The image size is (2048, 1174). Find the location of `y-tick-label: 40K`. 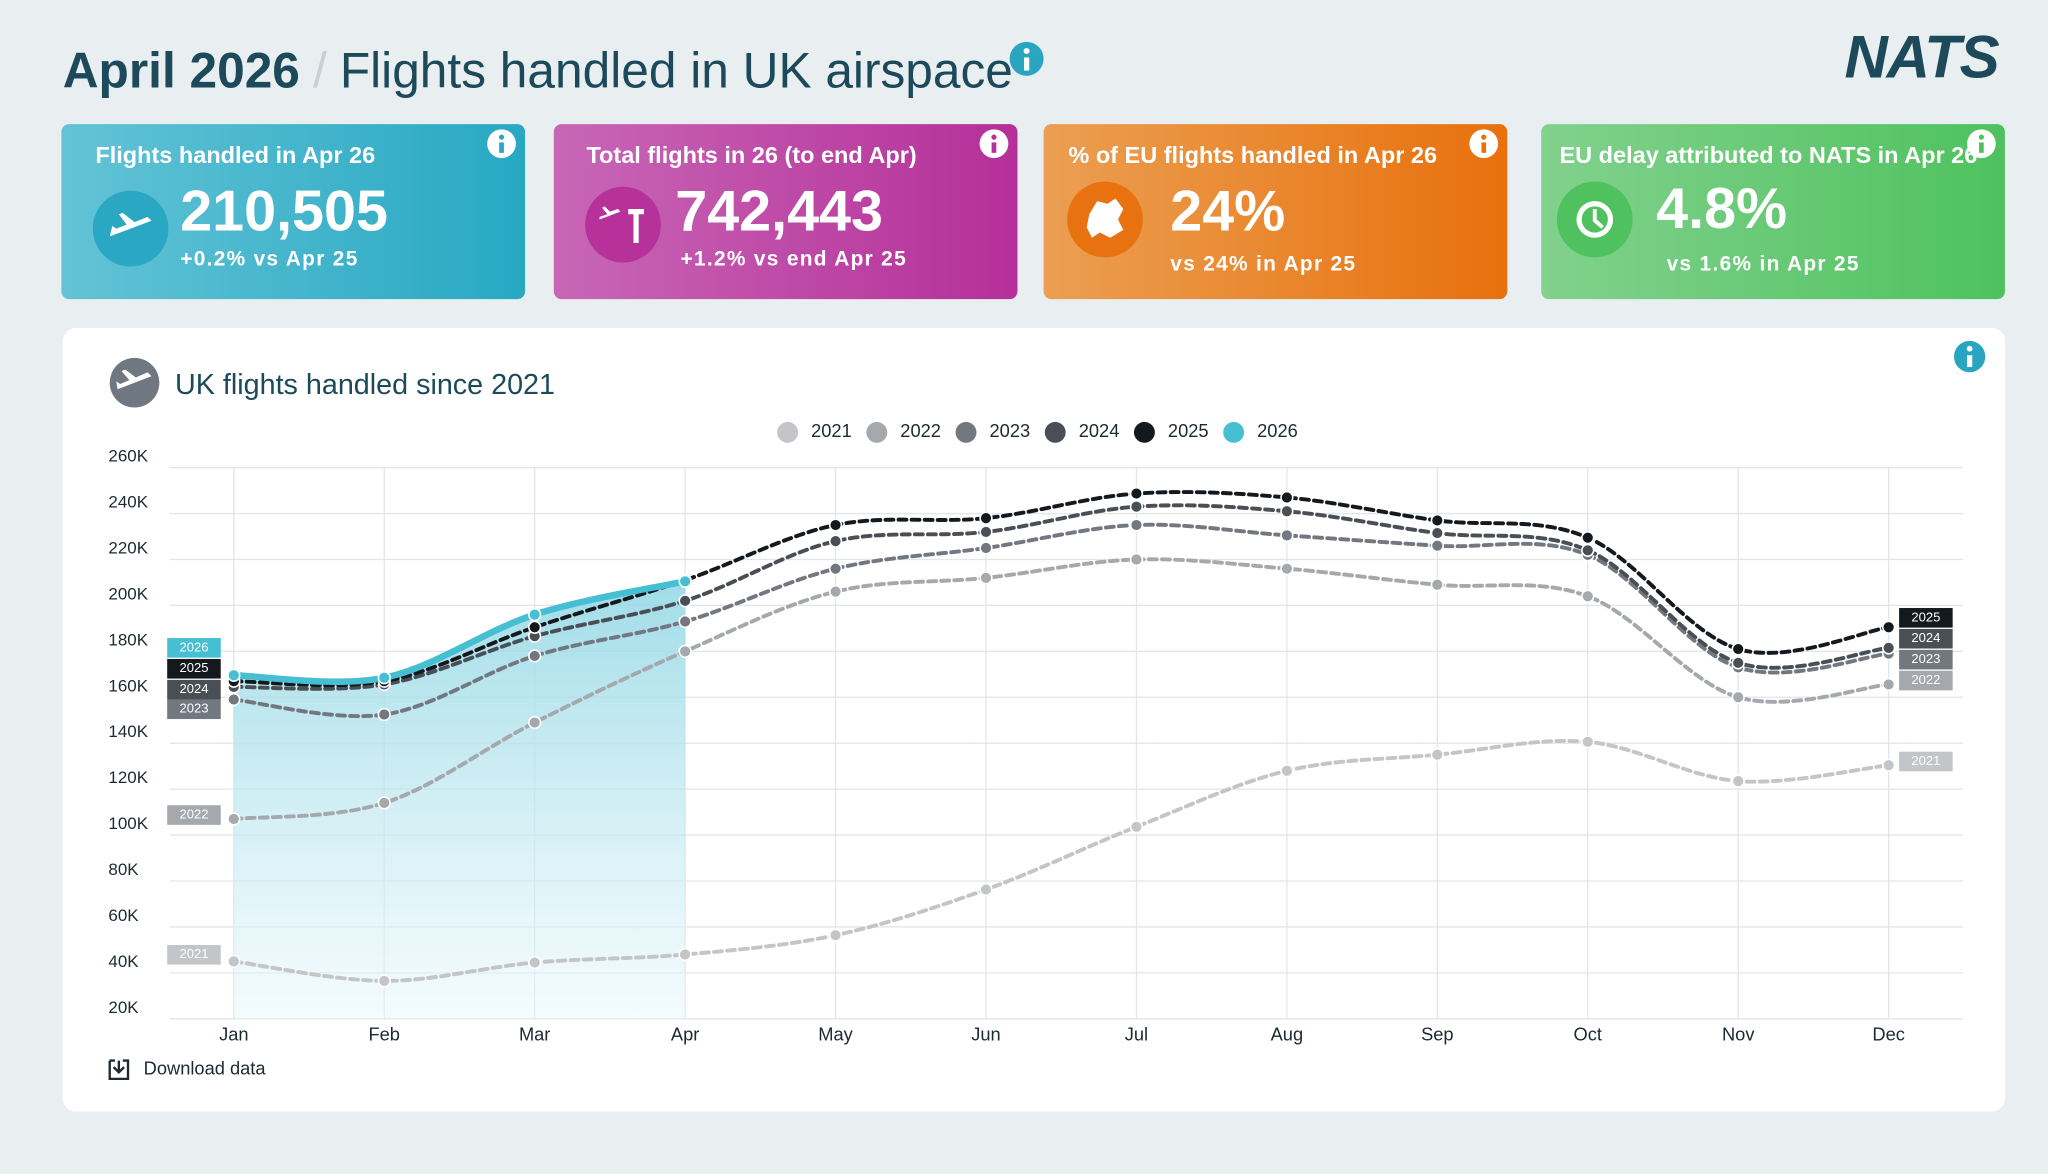

y-tick-label: 40K is located at coordinates (123, 961).